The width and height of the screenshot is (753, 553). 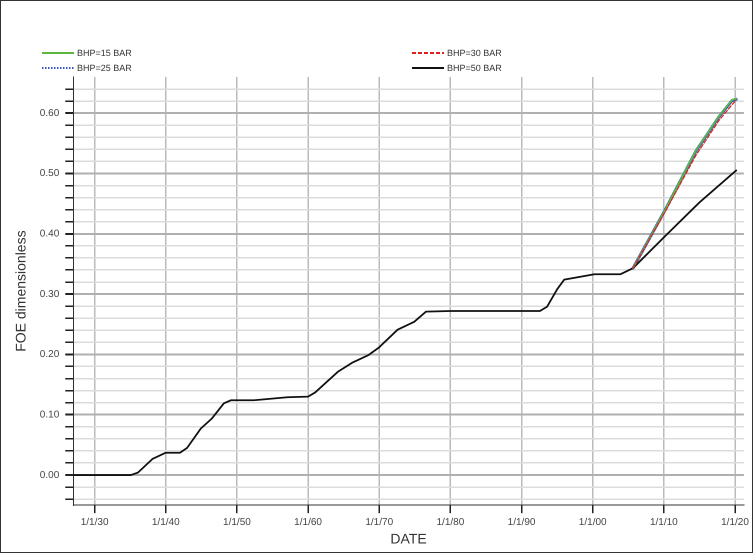 I want to click on x-tick-label: 1/1/60, so click(x=308, y=522).